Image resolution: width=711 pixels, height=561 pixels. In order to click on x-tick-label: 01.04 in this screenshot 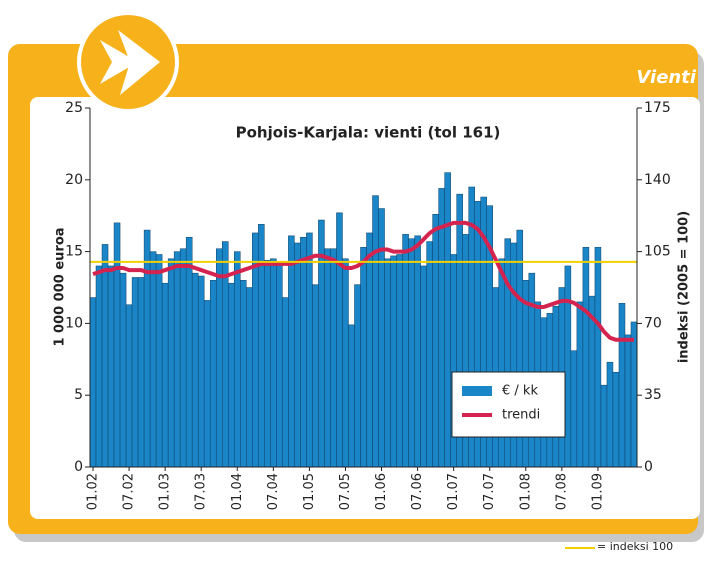, I will do `click(237, 491)`.